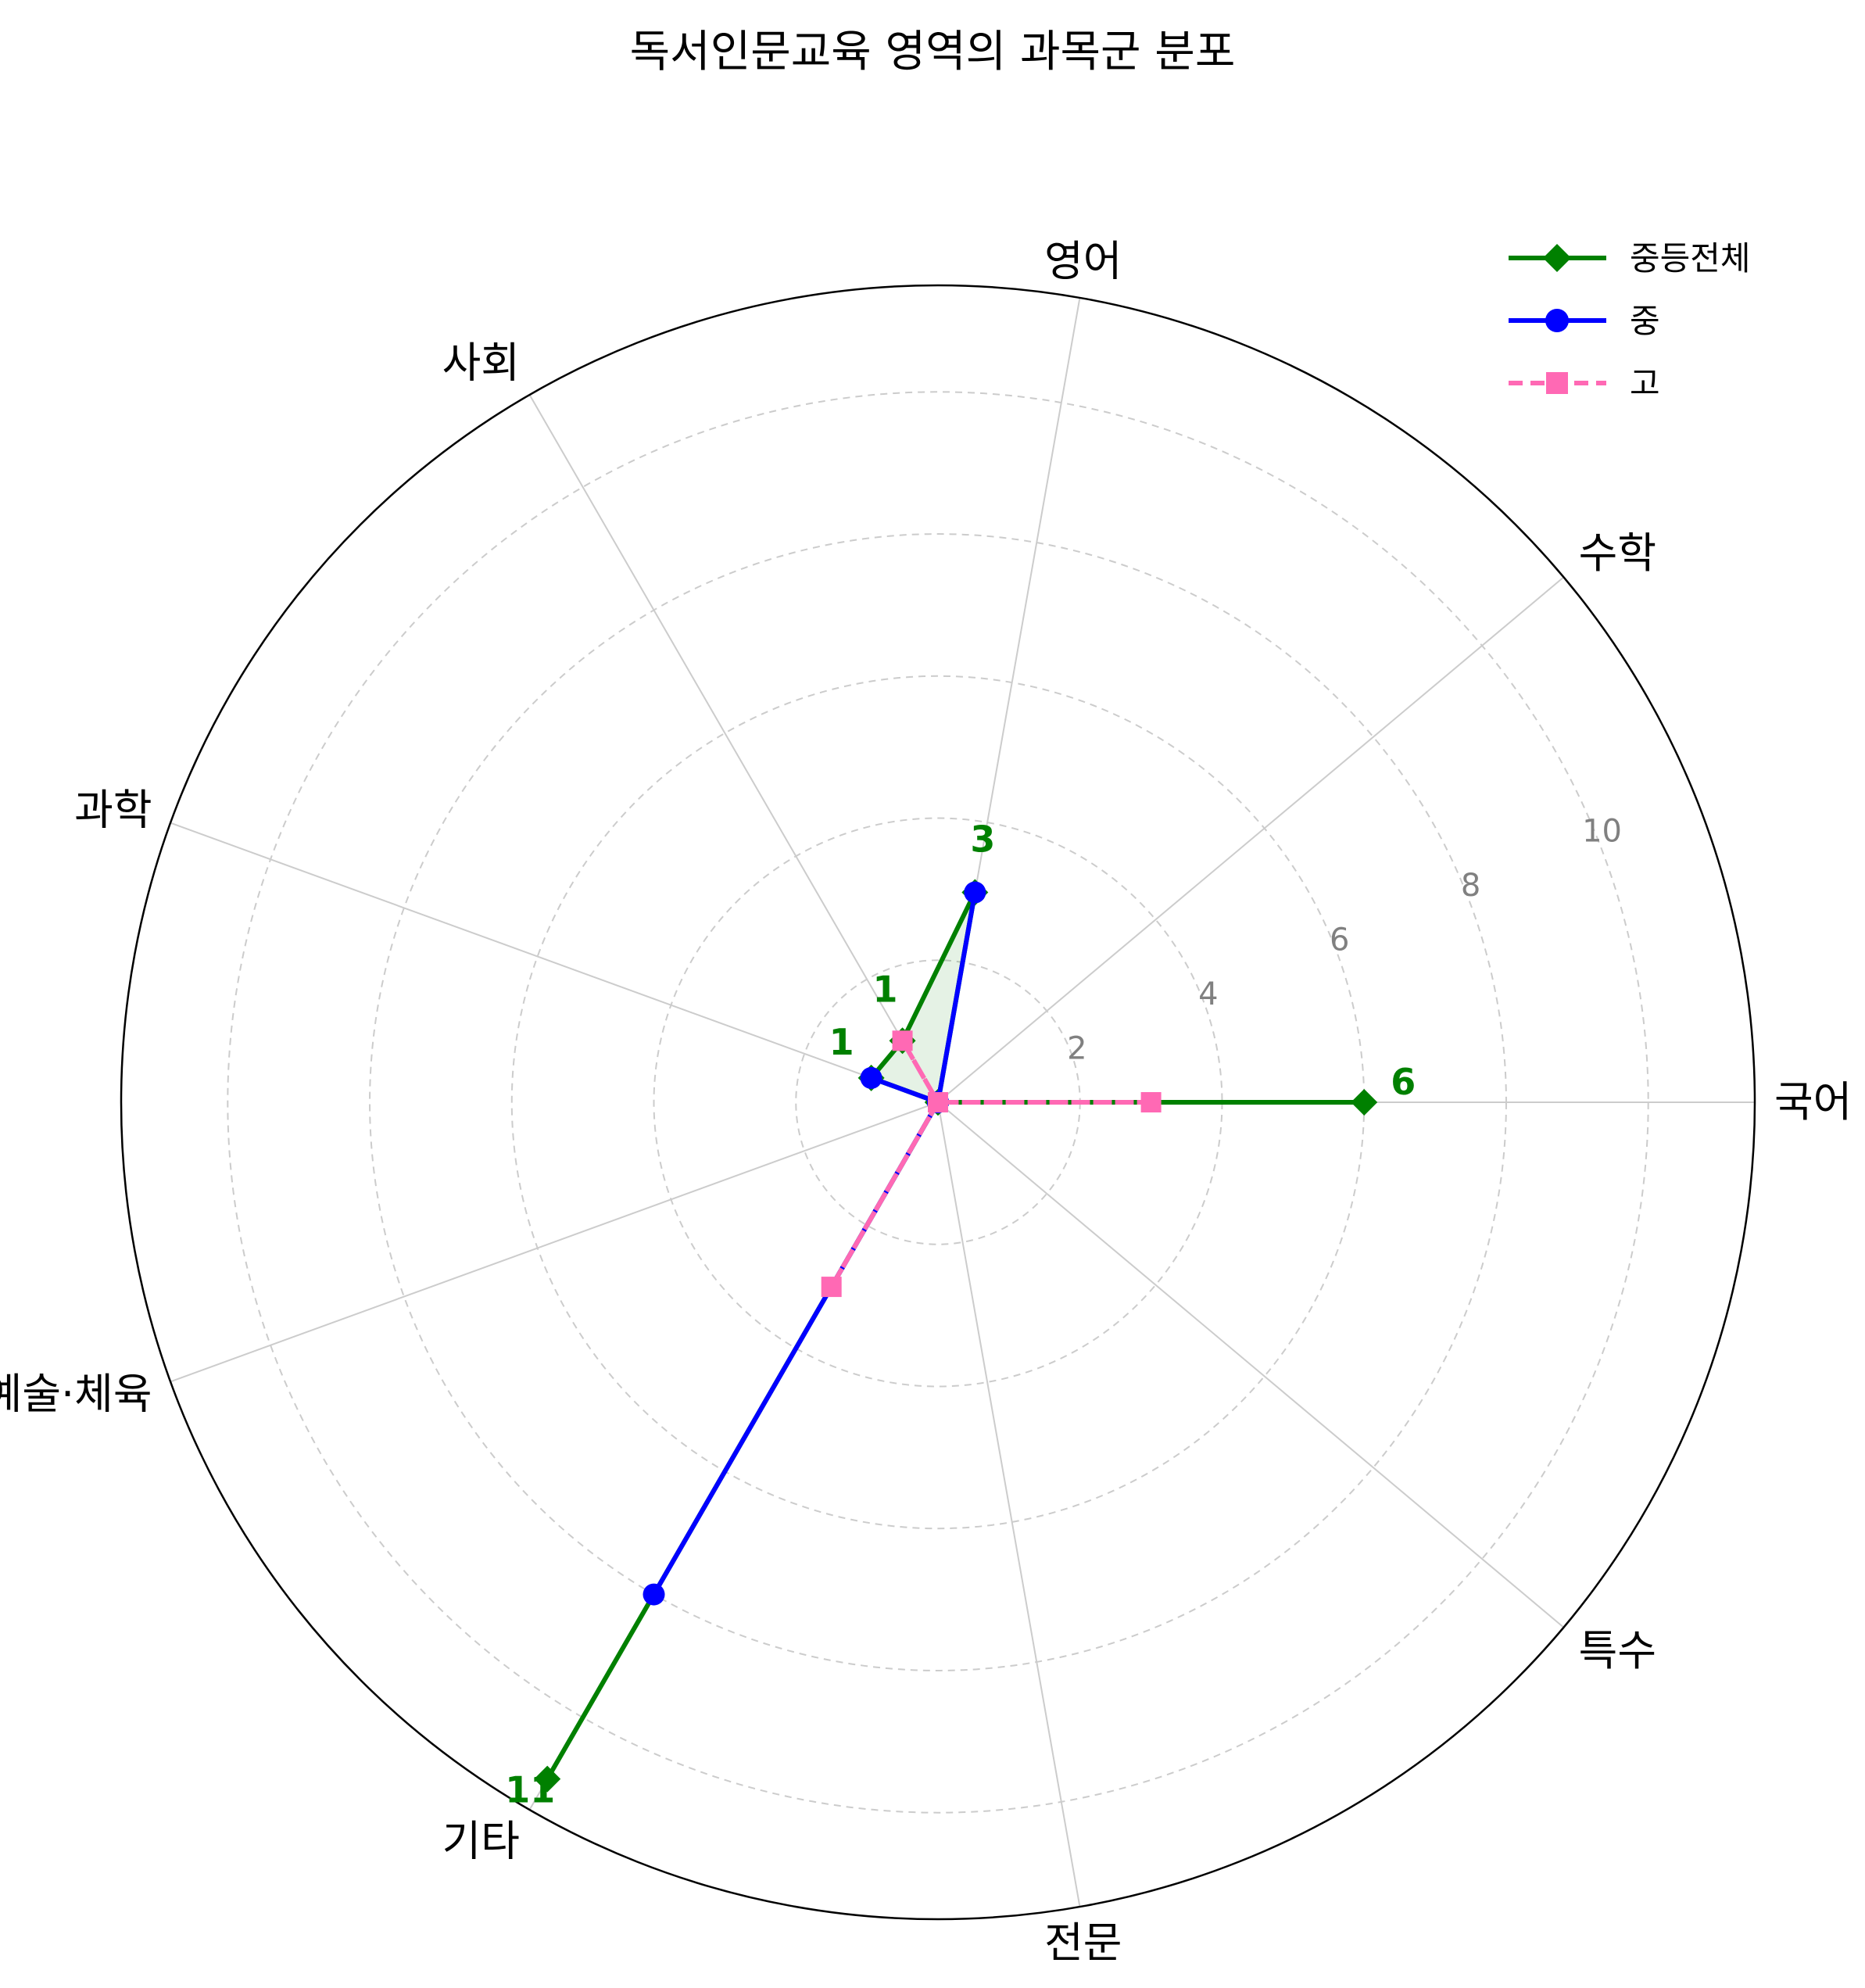 Image resolution: width=1865 pixels, height=1988 pixels. Describe the element at coordinates (1470, 886) in the screenshot. I see `r-tick-label: 8` at that location.